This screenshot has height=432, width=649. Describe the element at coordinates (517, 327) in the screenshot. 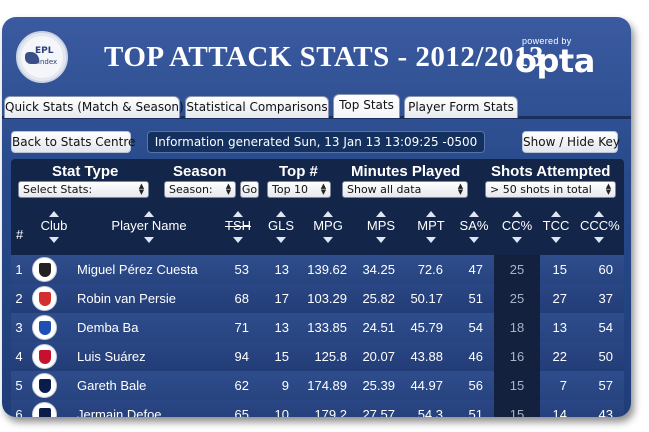

I see `cell-cc: 18` at that location.